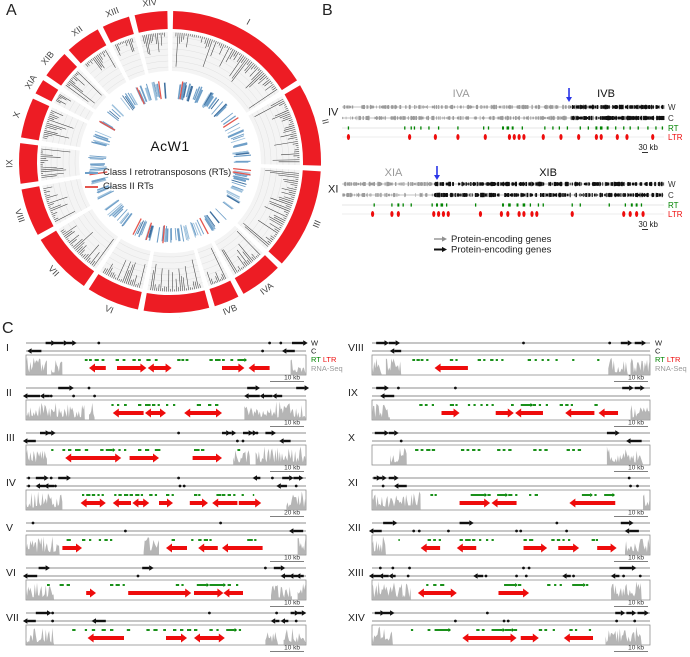  I want to click on region-row-label: XII, so click(354, 528).